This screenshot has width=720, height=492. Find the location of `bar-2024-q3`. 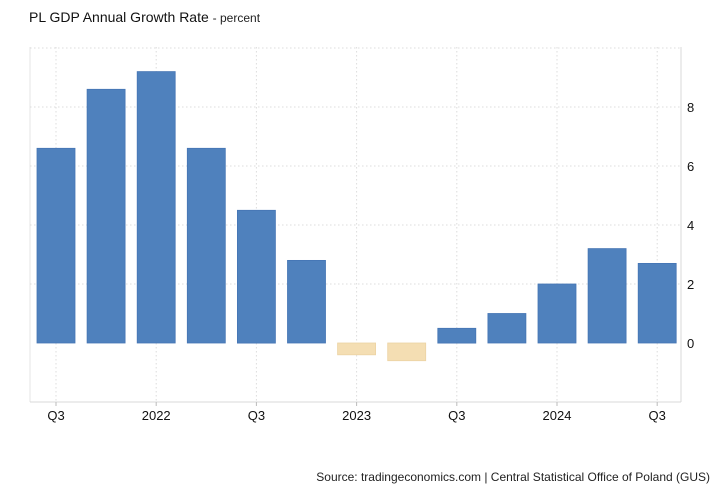

bar-2024-q3 is located at coordinates (657, 303).